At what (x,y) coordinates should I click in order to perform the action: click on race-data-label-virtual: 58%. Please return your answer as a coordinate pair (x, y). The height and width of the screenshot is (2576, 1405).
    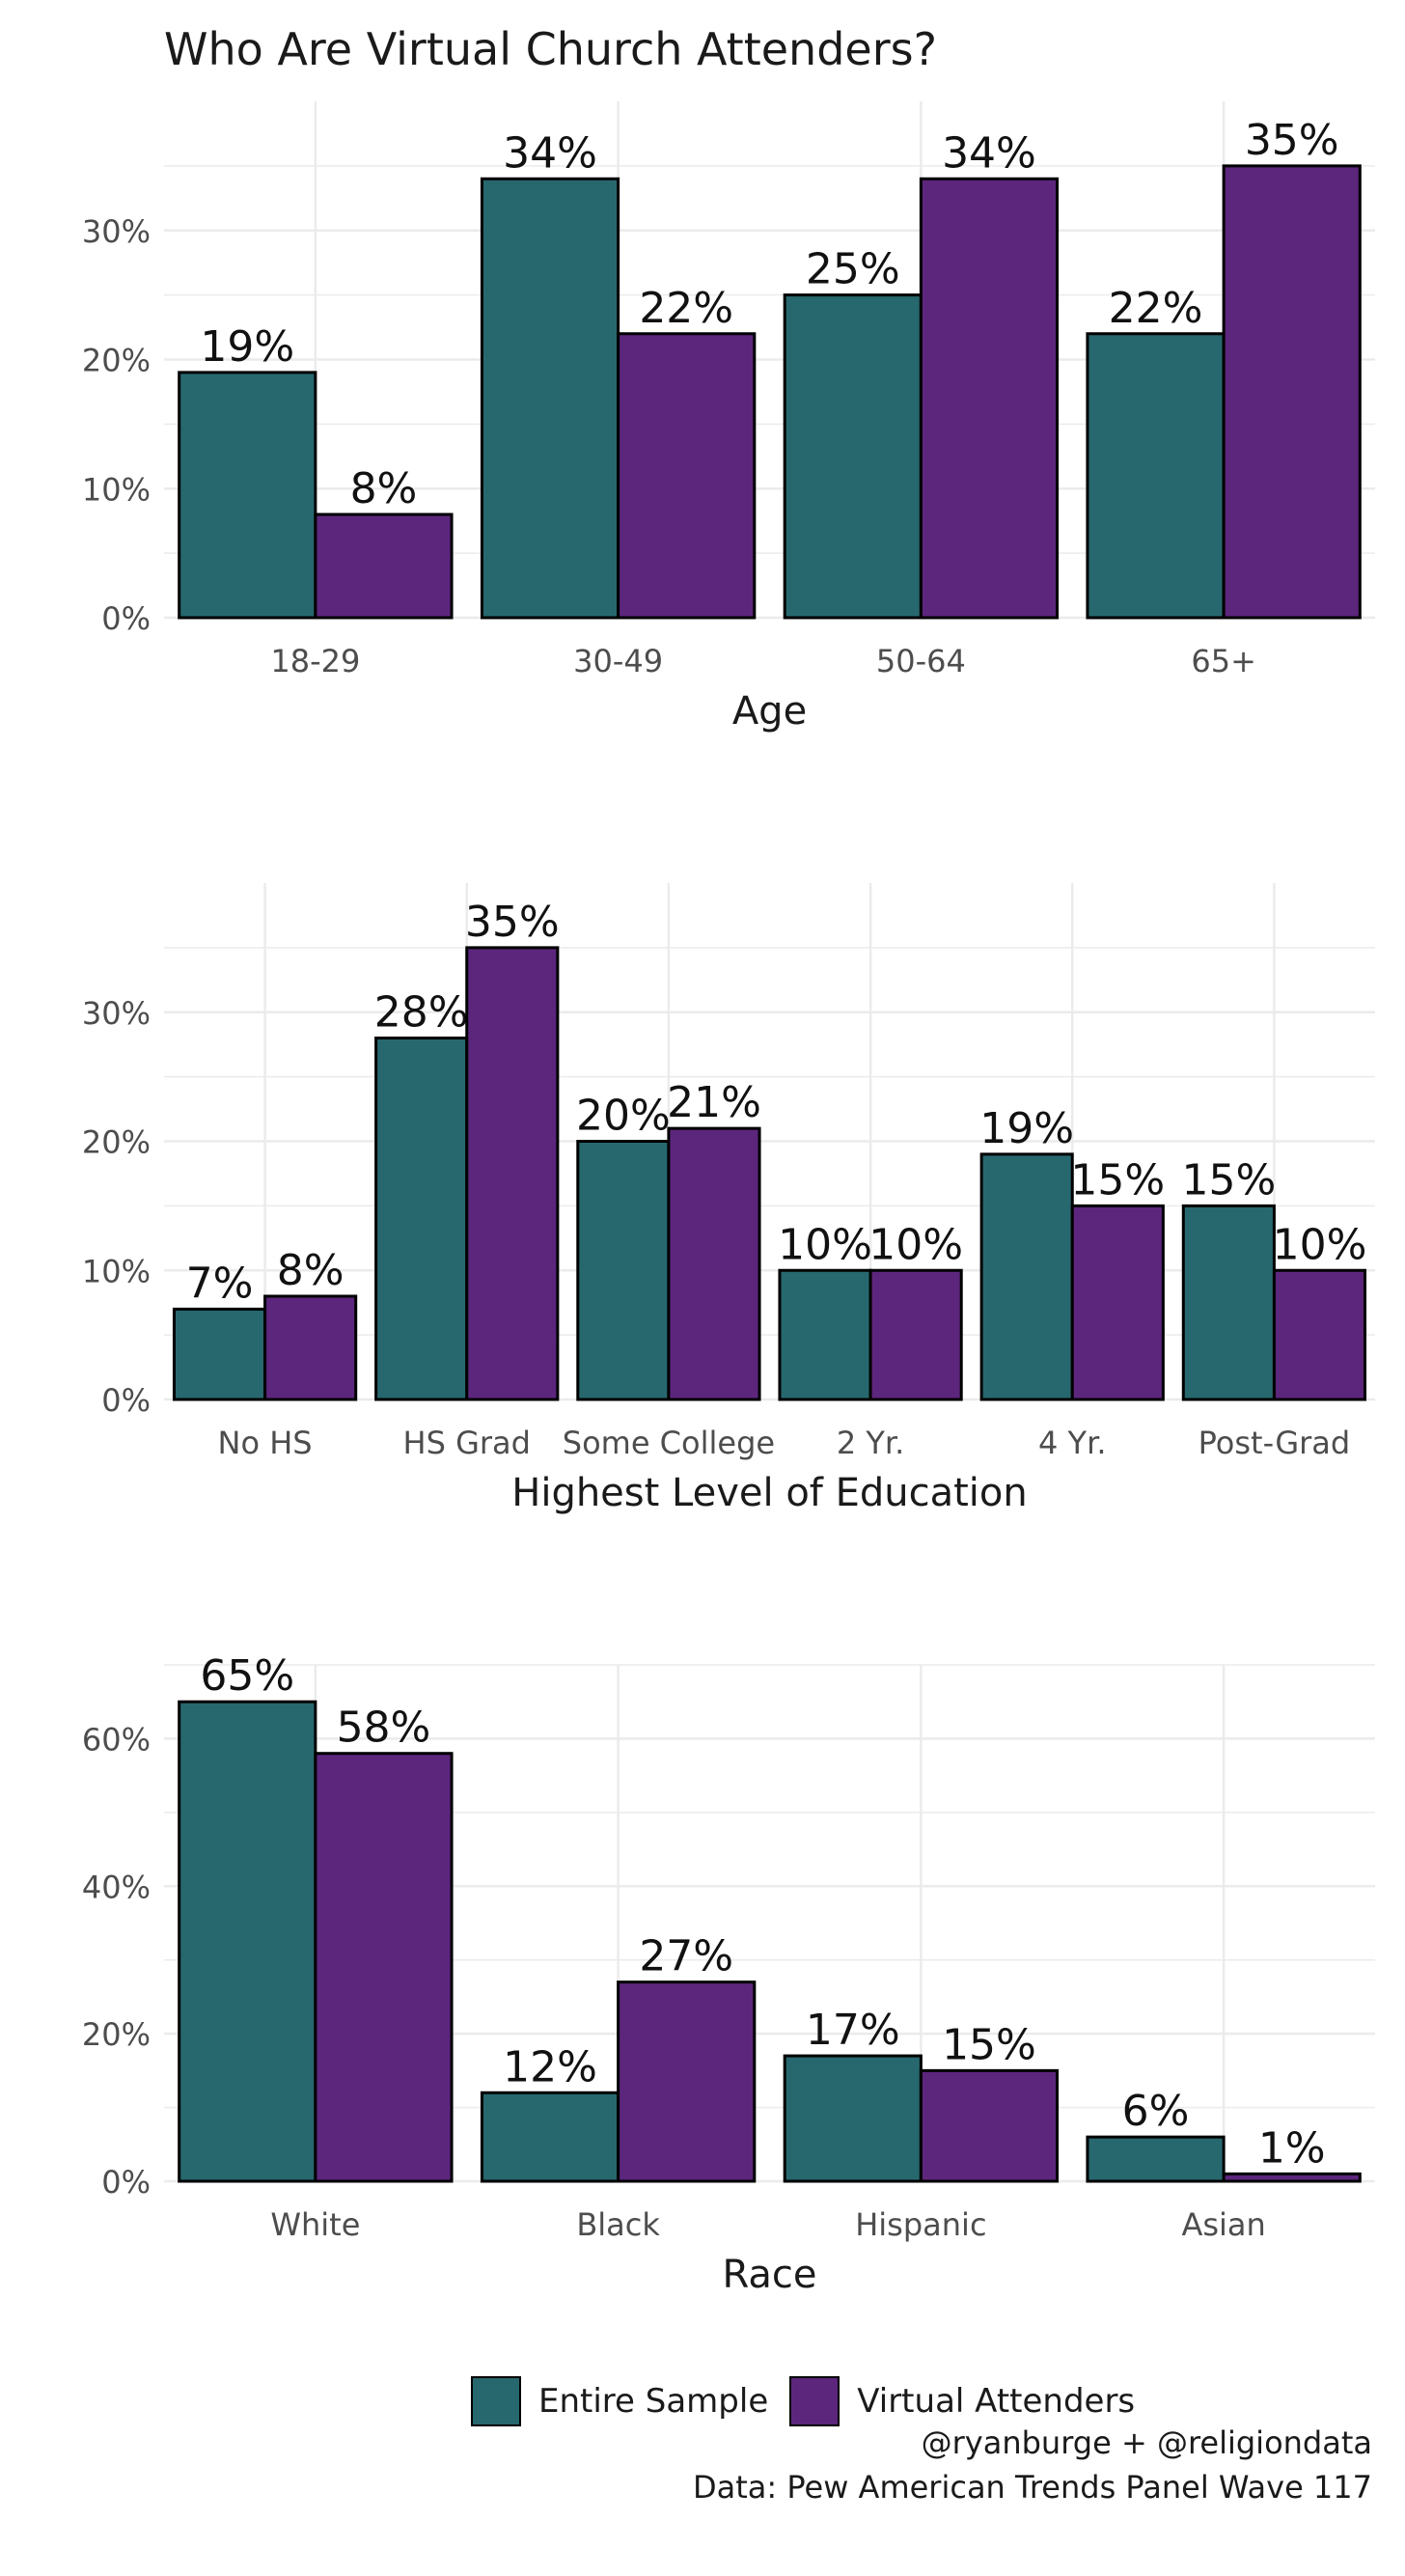
    Looking at the image, I should click on (384, 1728).